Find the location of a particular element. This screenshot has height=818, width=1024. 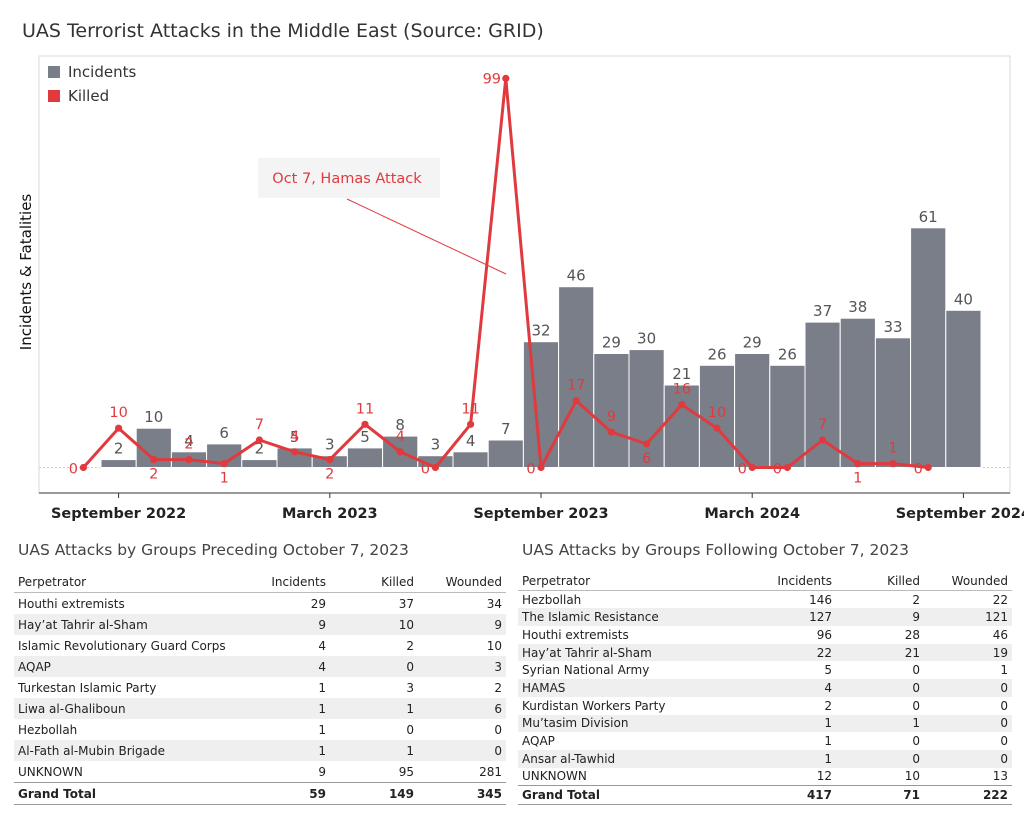

value-cell: 29 is located at coordinates (318, 603).